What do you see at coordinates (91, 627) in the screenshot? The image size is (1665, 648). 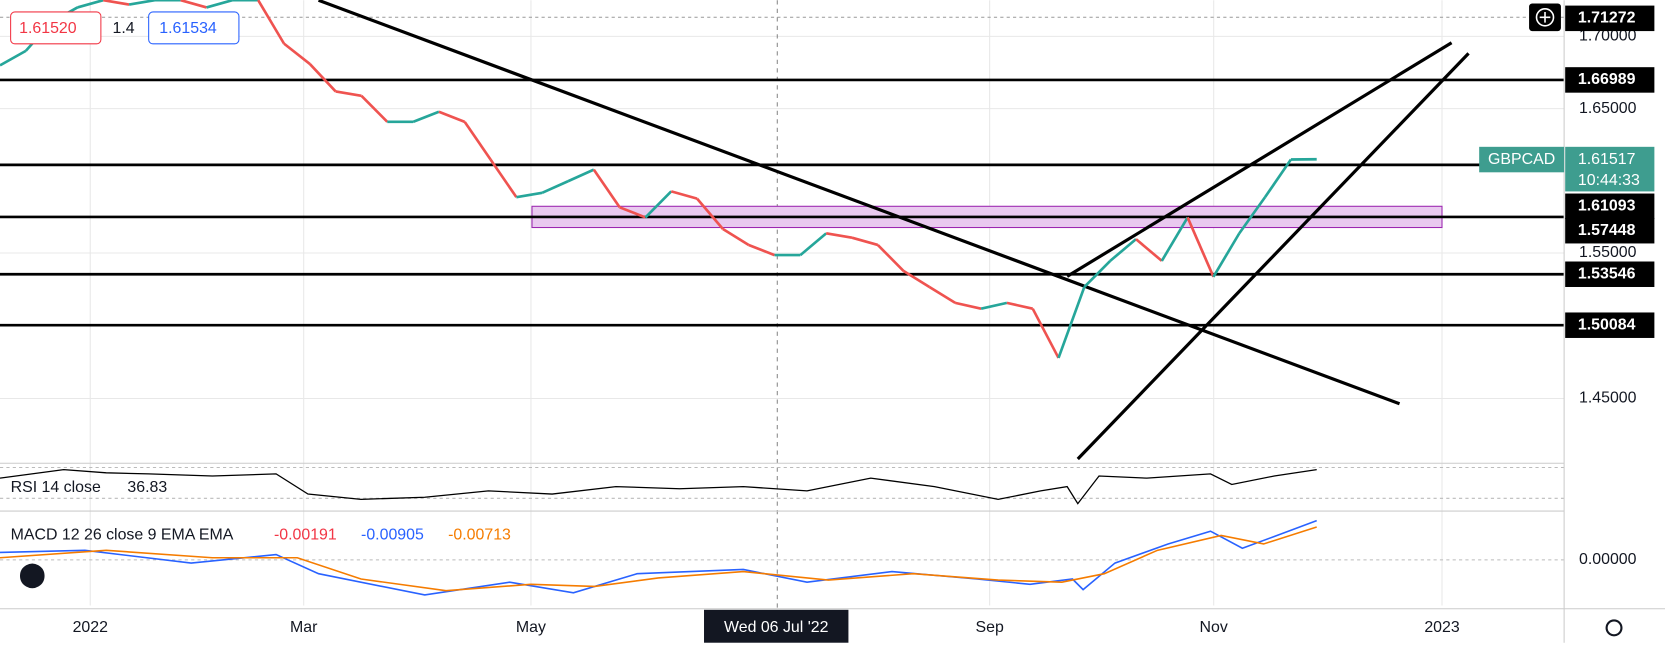 I see `time-label: 2022` at bounding box center [91, 627].